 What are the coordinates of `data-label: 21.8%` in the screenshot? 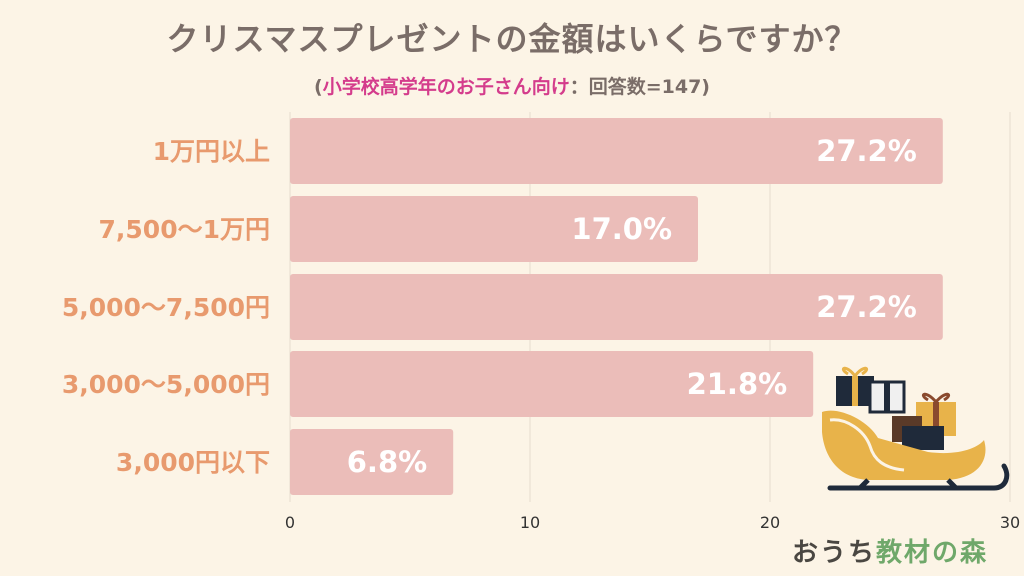 It's located at (737, 384).